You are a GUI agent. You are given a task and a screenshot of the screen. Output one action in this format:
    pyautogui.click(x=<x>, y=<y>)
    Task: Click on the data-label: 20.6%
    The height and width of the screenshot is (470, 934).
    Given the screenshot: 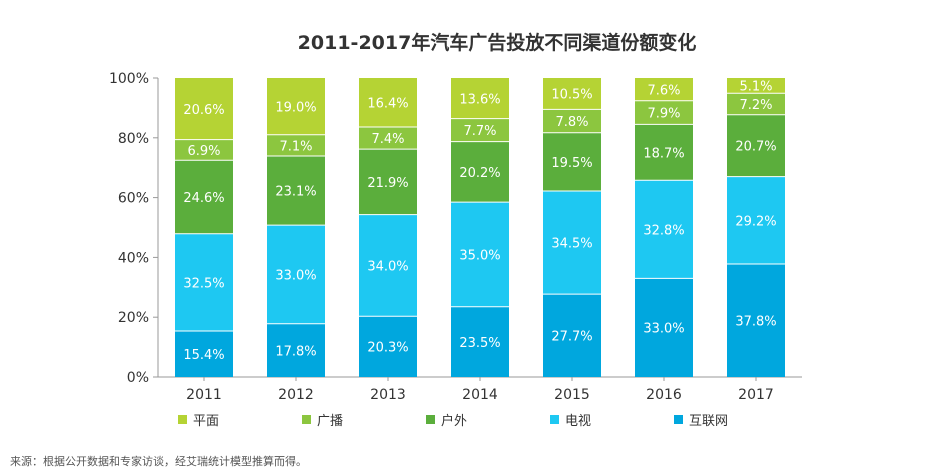 What is the action you would take?
    pyautogui.click(x=203, y=110)
    